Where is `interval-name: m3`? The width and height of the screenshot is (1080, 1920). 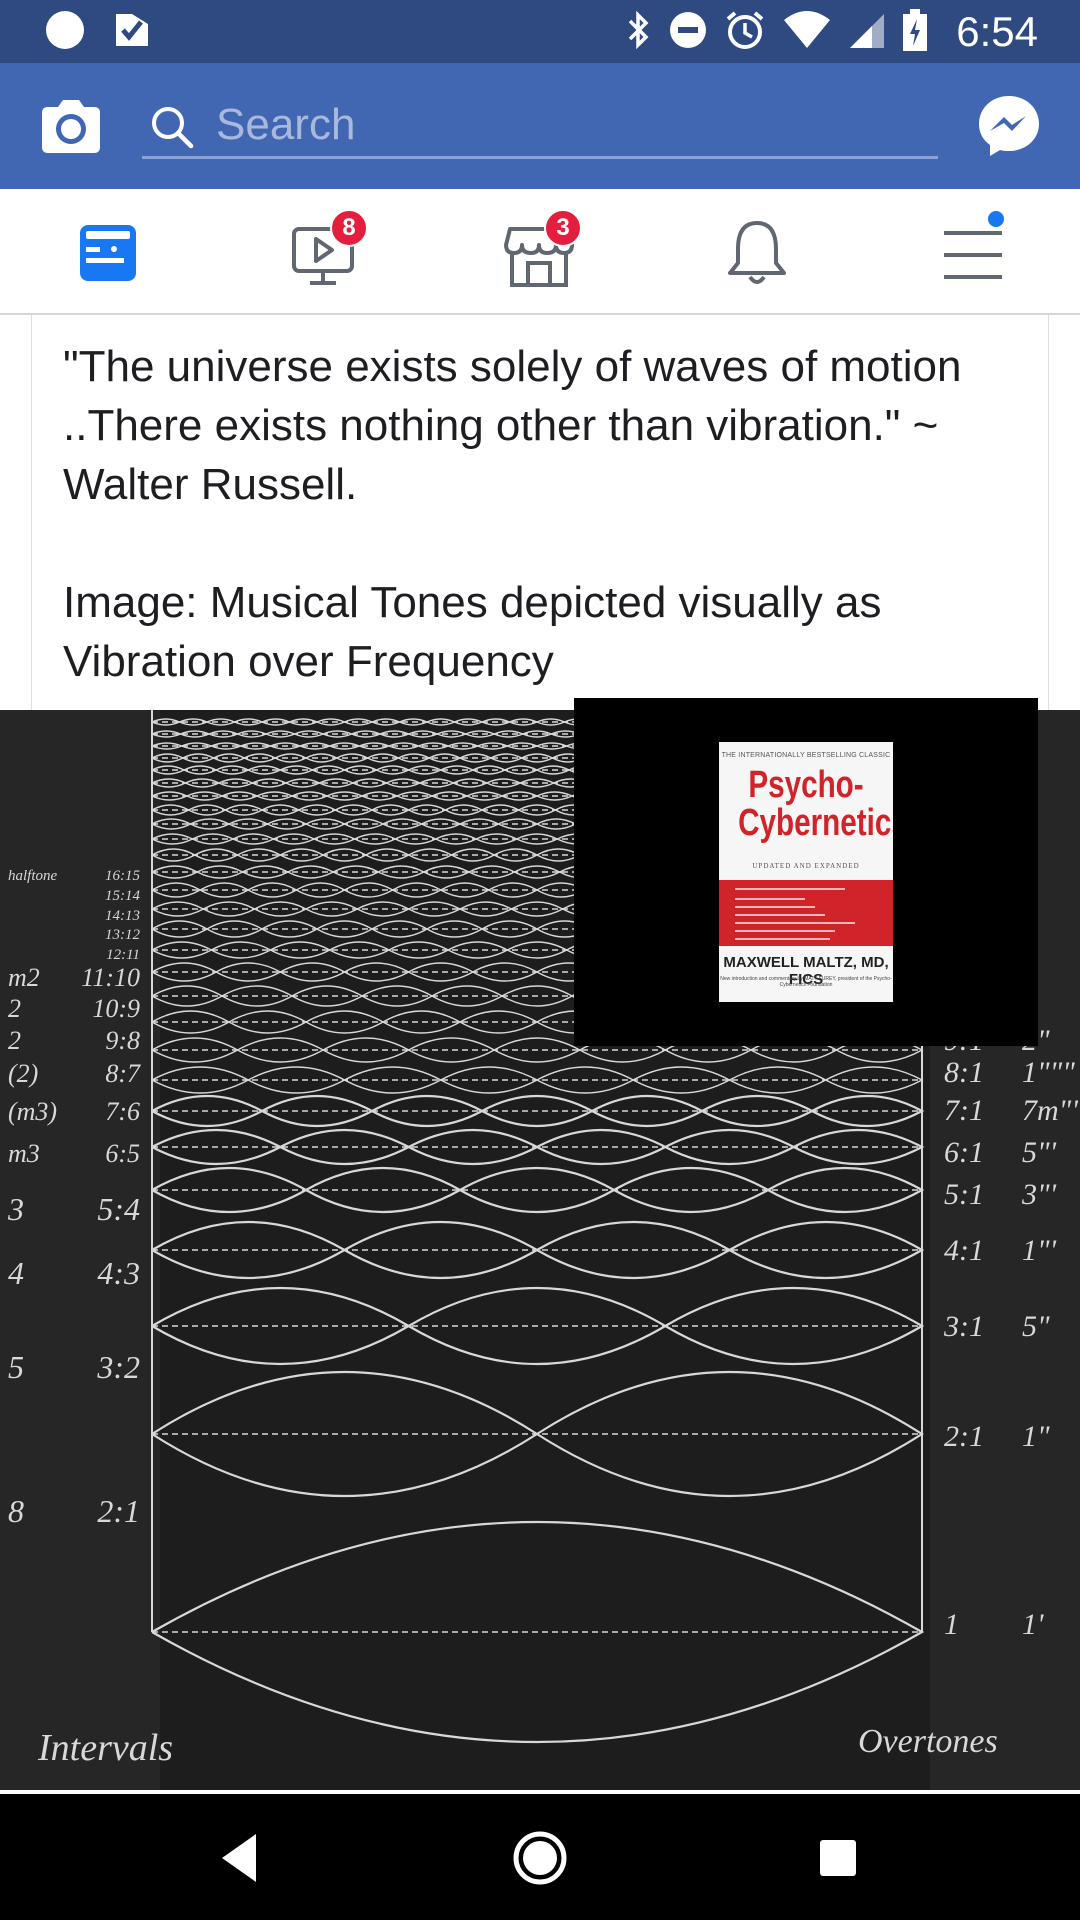 interval-name: m3 is located at coordinates (24, 1153).